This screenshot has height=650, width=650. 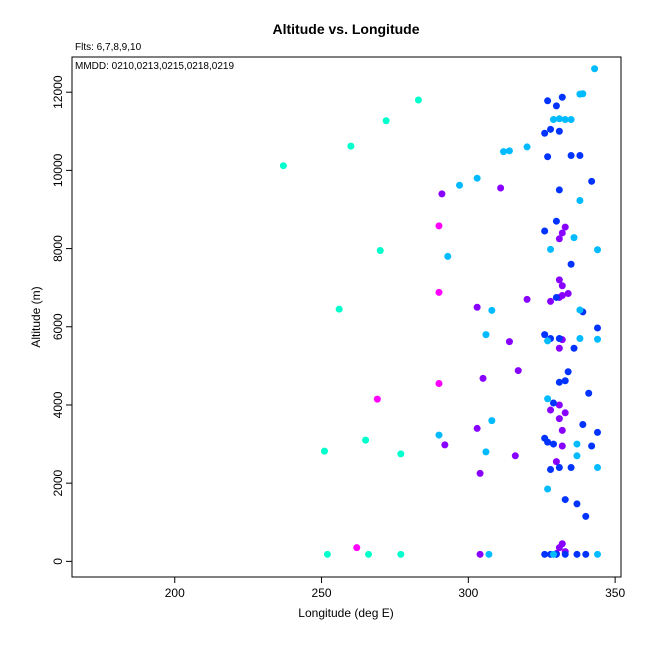 I want to click on y-axis: 0 2000 4000 6000 8000 10000 12000, so click(x=61, y=320).